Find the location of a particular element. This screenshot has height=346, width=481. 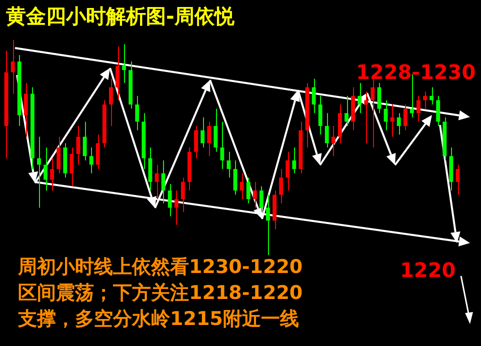

annotation: 1228-1230 is located at coordinates (416, 72).